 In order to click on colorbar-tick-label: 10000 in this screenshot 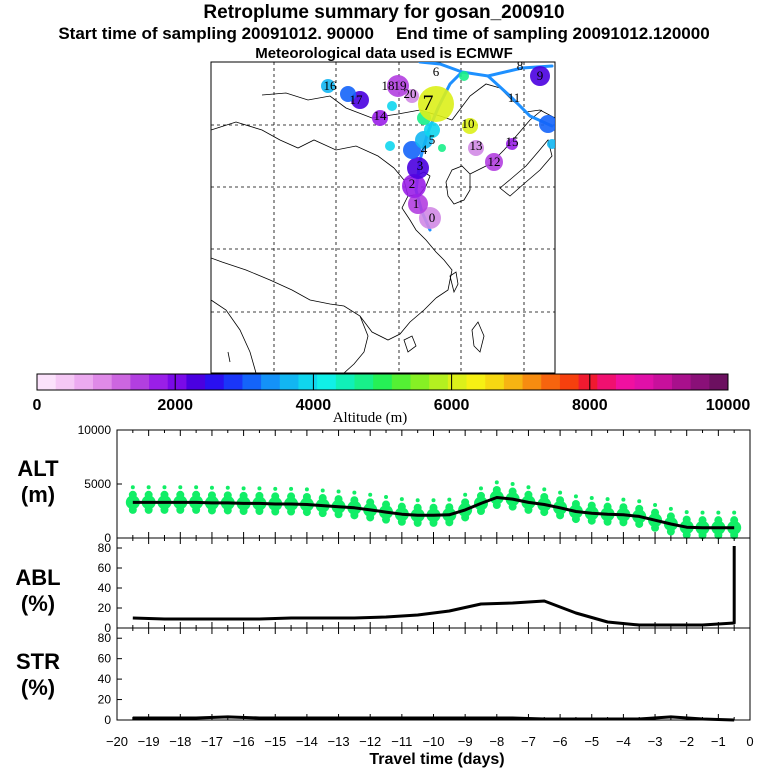, I will do `click(728, 405)`.